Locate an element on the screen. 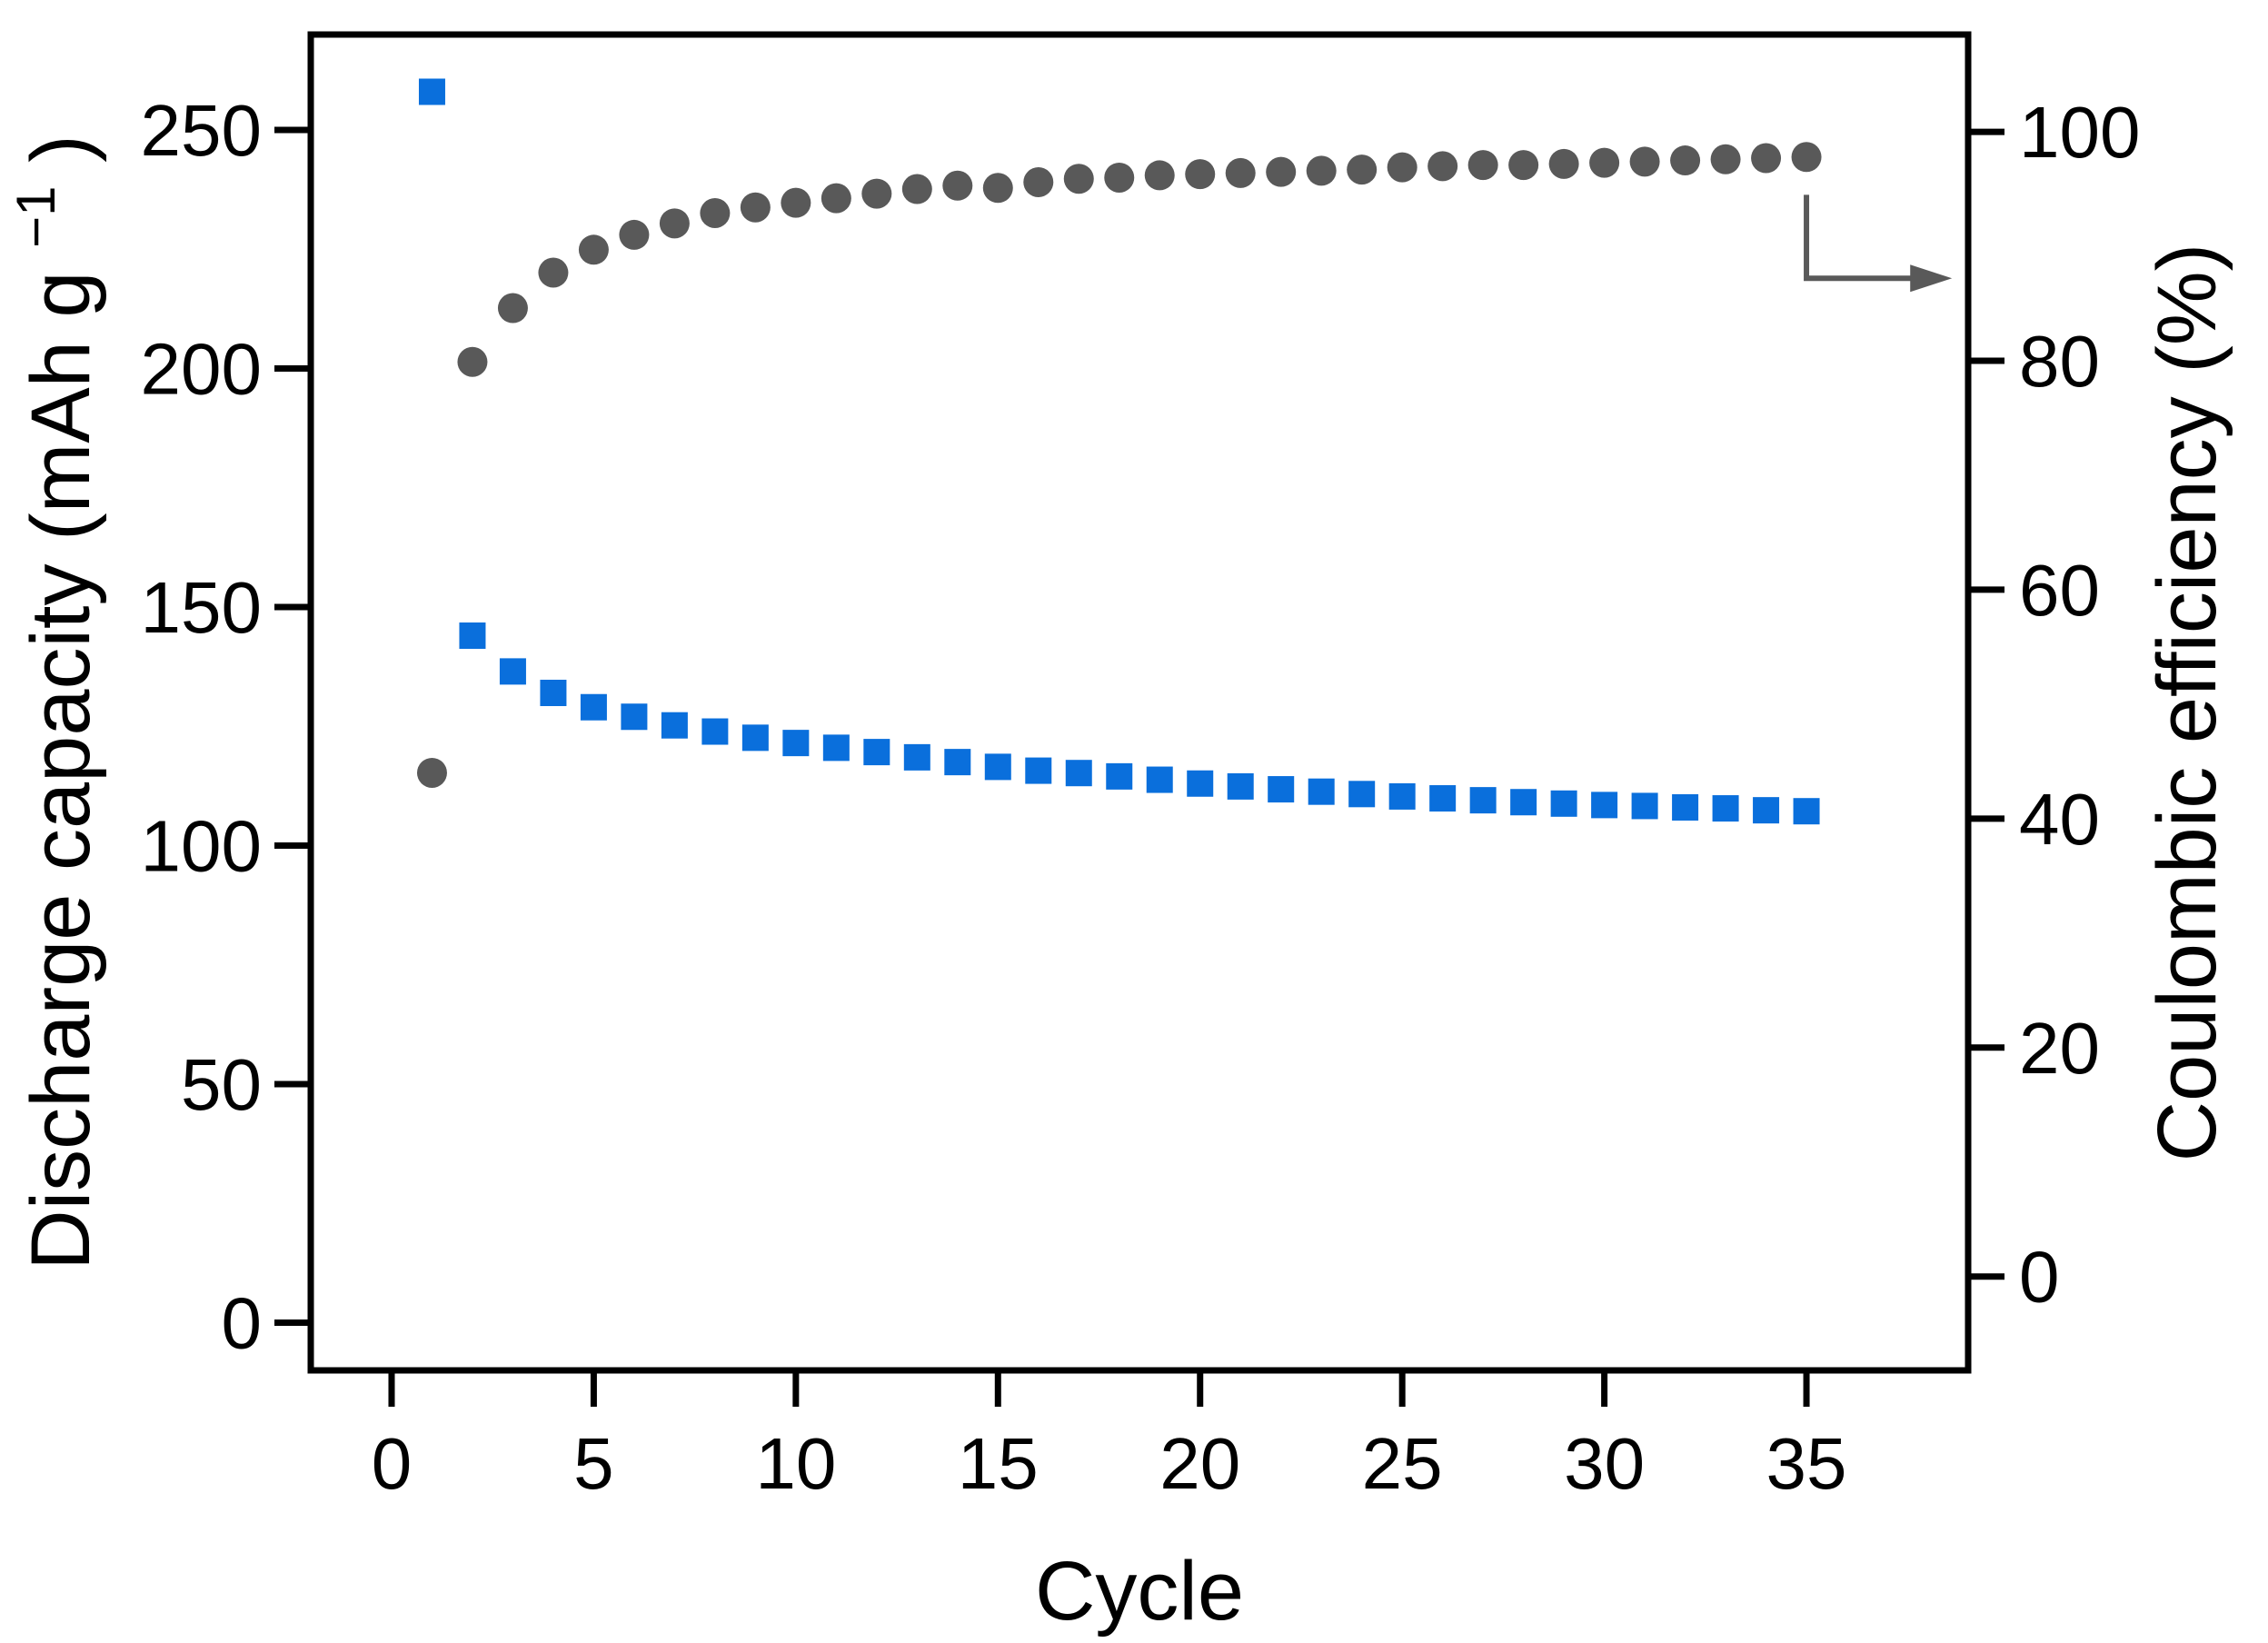 This screenshot has height=1643, width=2268. right-axis-tick-label: 60 is located at coordinates (2059, 590).